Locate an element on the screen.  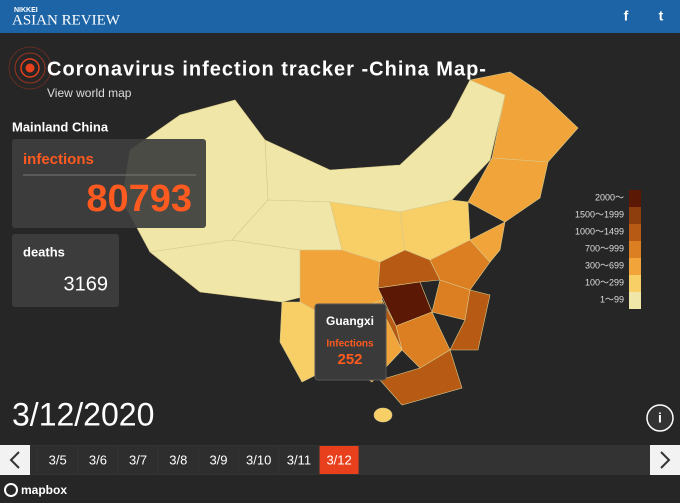
infections-panel is located at coordinates (109, 183).